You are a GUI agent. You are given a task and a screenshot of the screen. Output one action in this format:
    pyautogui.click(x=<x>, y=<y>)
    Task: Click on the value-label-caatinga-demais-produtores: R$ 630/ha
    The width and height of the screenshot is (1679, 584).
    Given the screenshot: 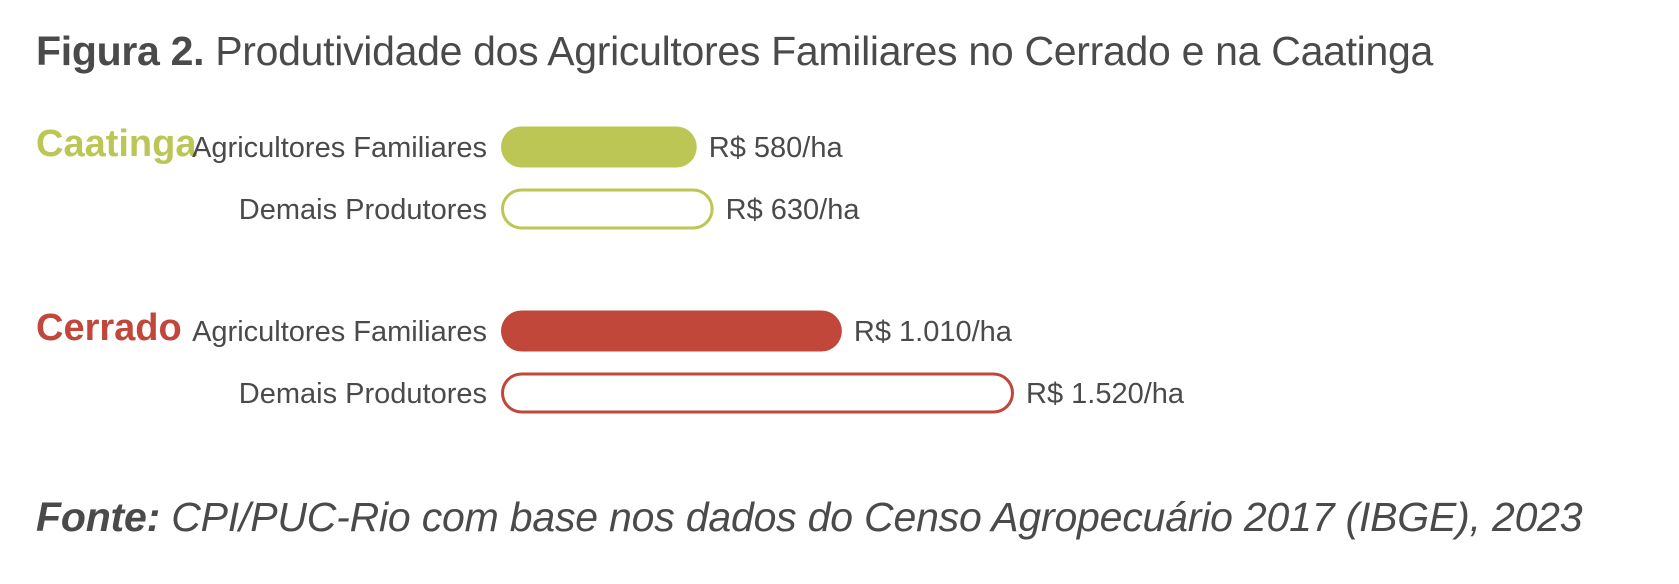 What is the action you would take?
    pyautogui.click(x=793, y=210)
    